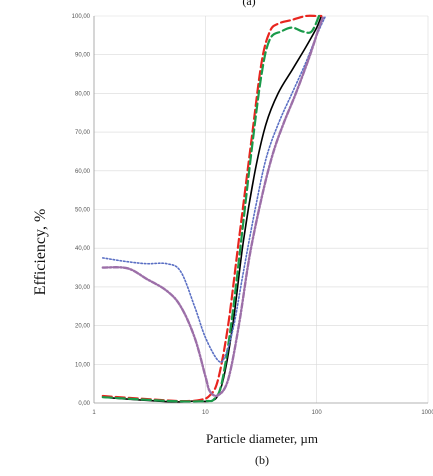  What do you see at coordinates (83, 288) in the screenshot?
I see `y-tick-label: 30,00` at bounding box center [83, 288].